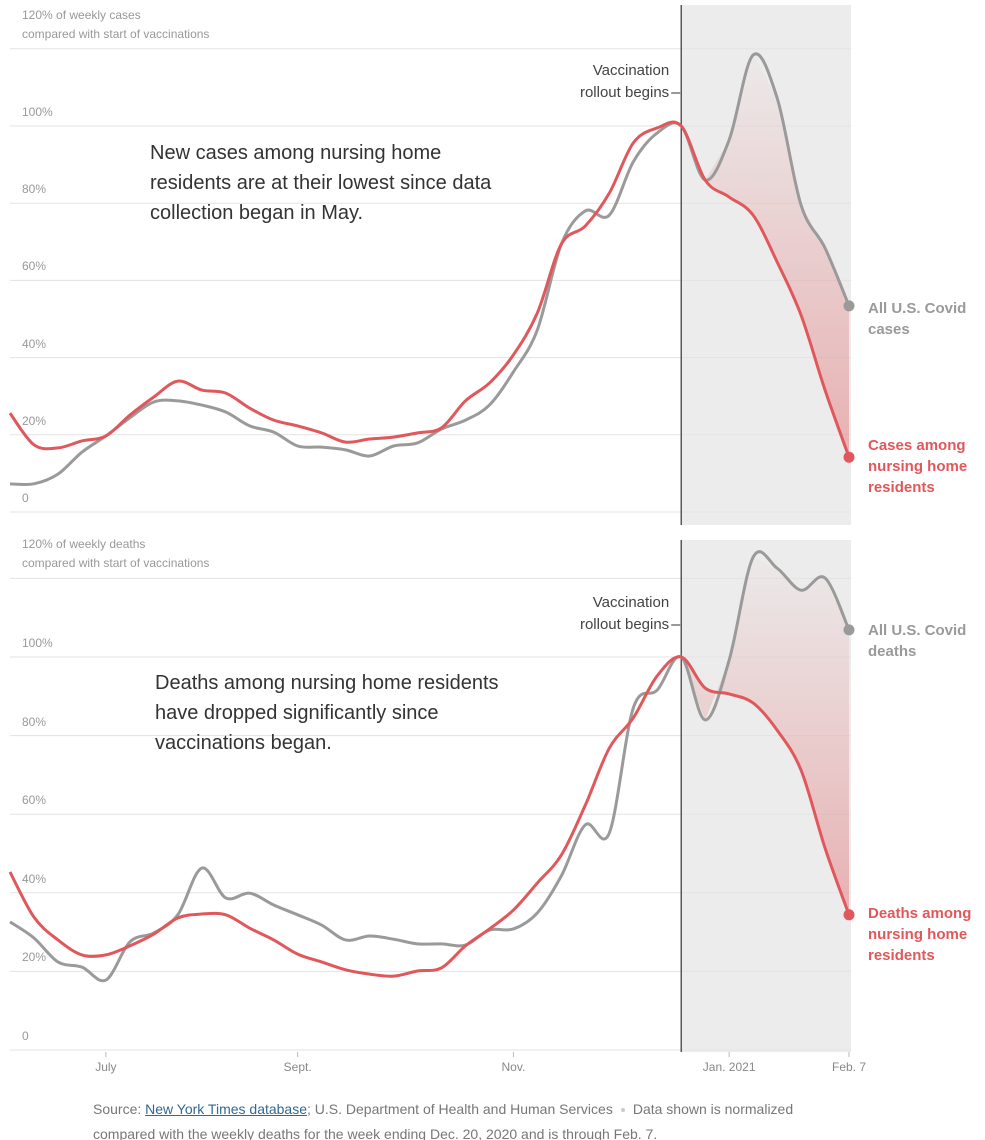 The image size is (985, 1140). What do you see at coordinates (920, 934) in the screenshot?
I see `series-label: Deaths among nursing home residents` at bounding box center [920, 934].